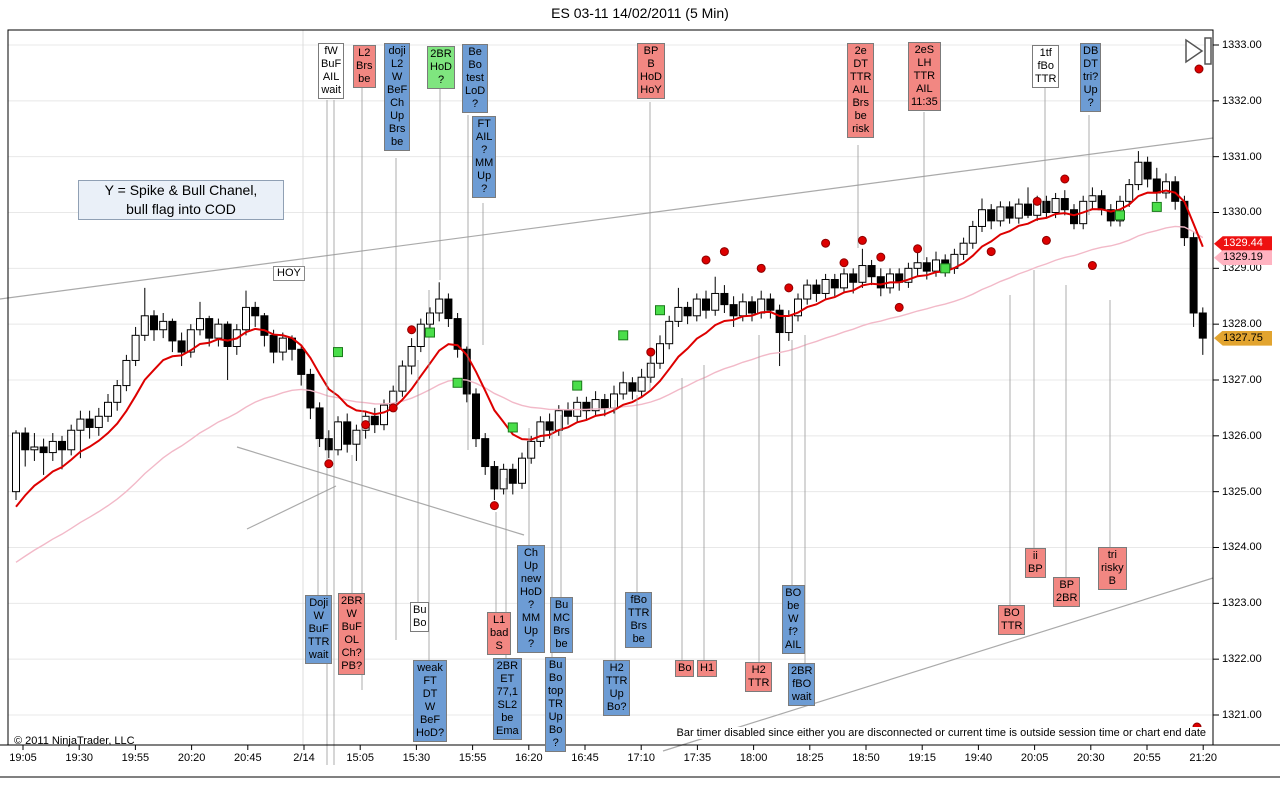  I want to click on annotation-box: doji L2 W BeF Ch Up Brs be, so click(397, 97).